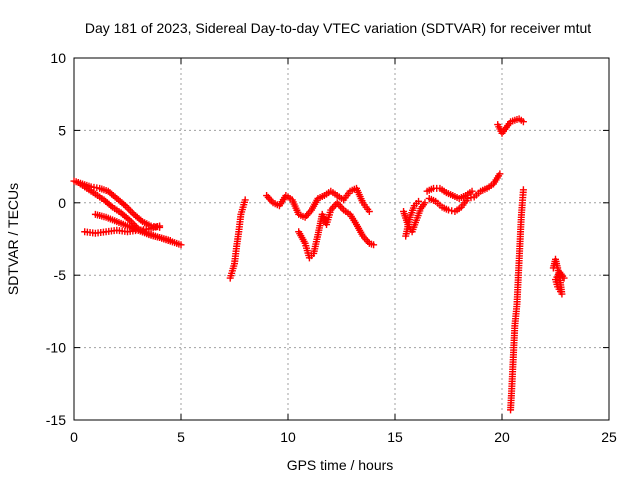 The image size is (640, 480). What do you see at coordinates (181, 437) in the screenshot?
I see `x-tick-label: 5` at bounding box center [181, 437].